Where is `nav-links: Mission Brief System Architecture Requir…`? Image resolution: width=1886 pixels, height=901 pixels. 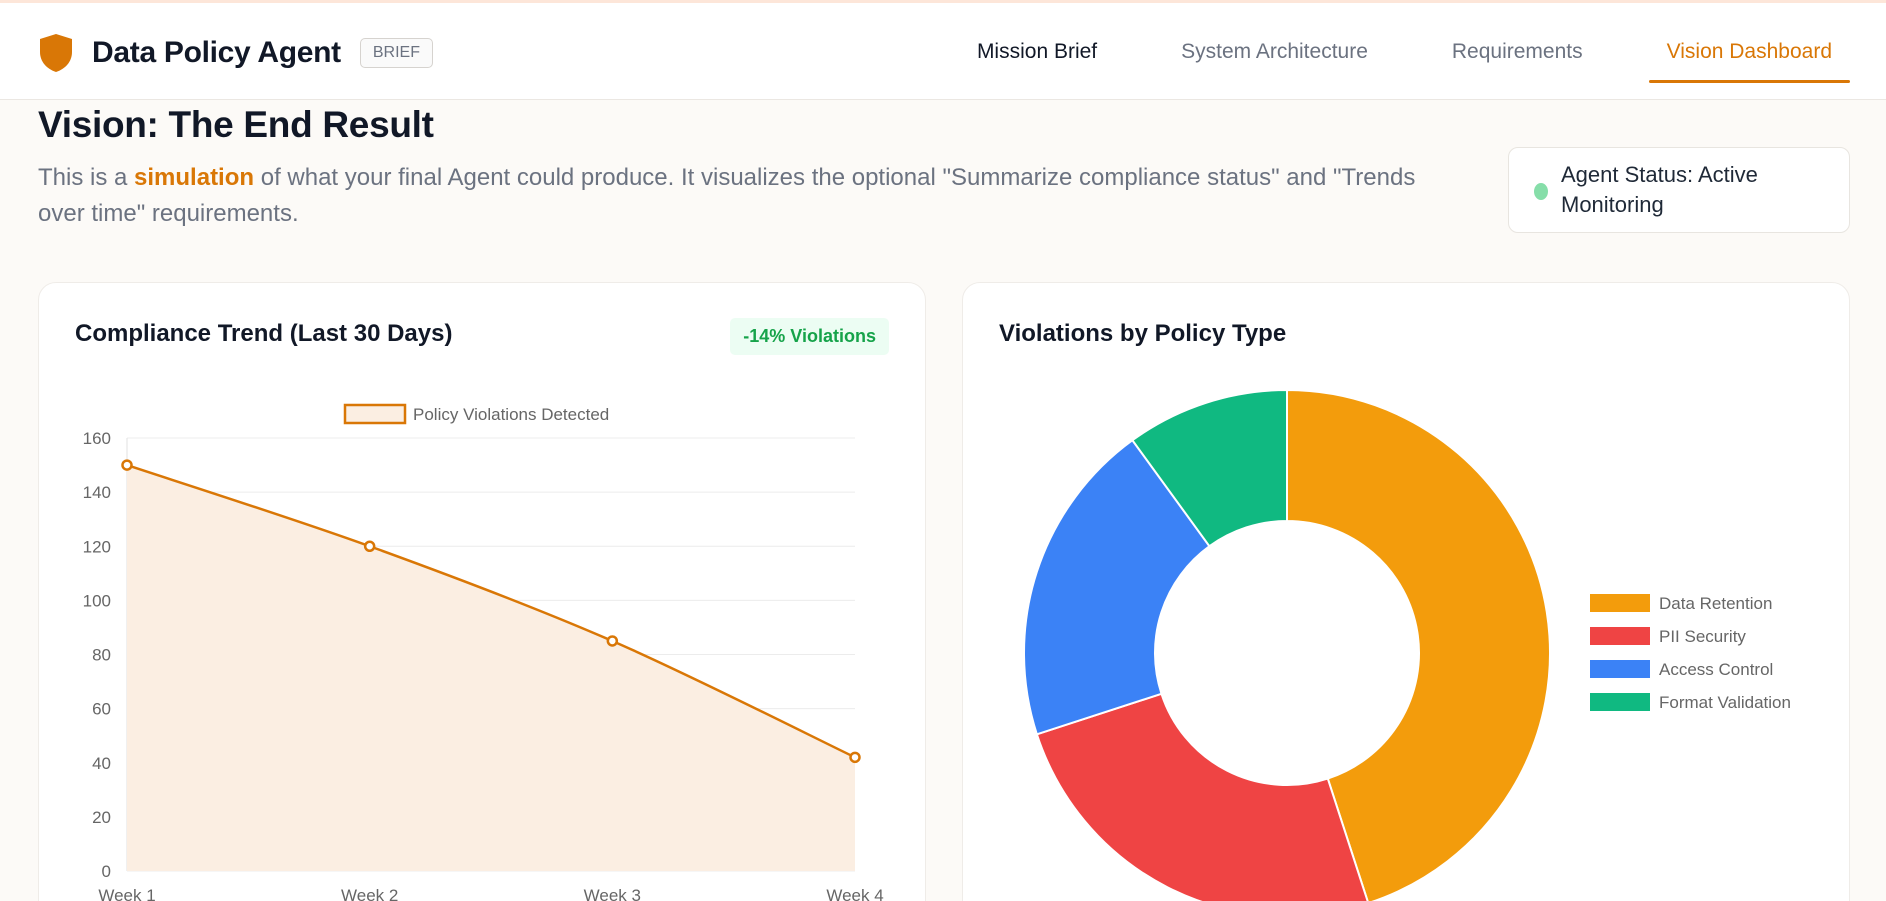
nav-links: Mission Brief System Architecture Requir… is located at coordinates (1413, 51).